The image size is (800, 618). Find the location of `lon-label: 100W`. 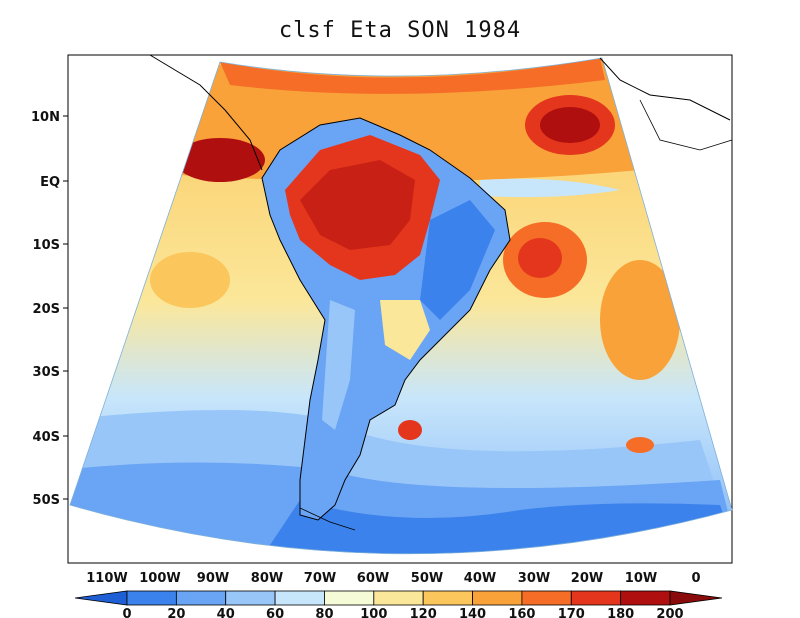

lon-label: 100W is located at coordinates (159, 578).